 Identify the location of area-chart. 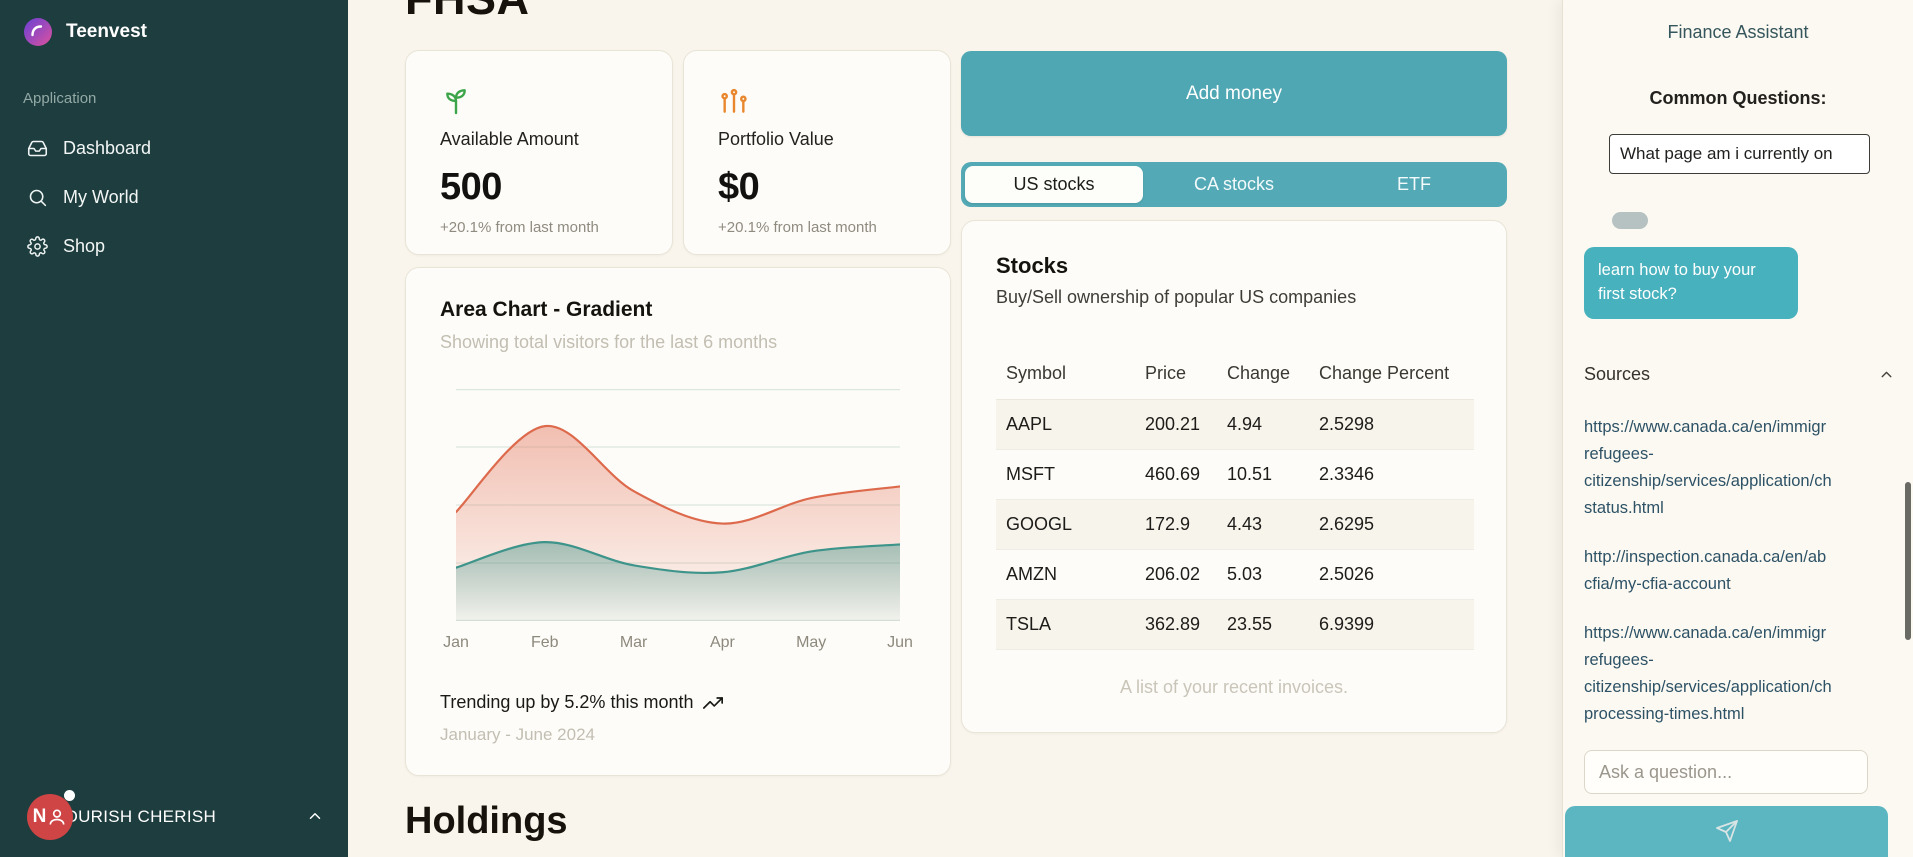
(678, 505).